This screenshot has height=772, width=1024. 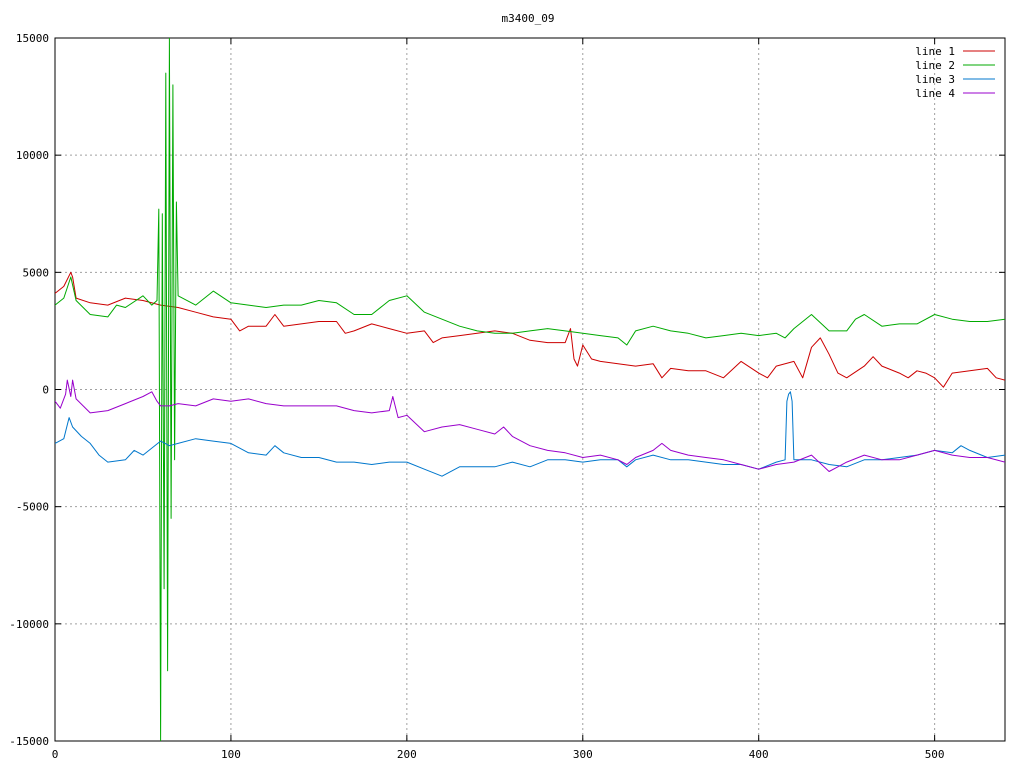 I want to click on y-tick-label: 15000, so click(x=32, y=38).